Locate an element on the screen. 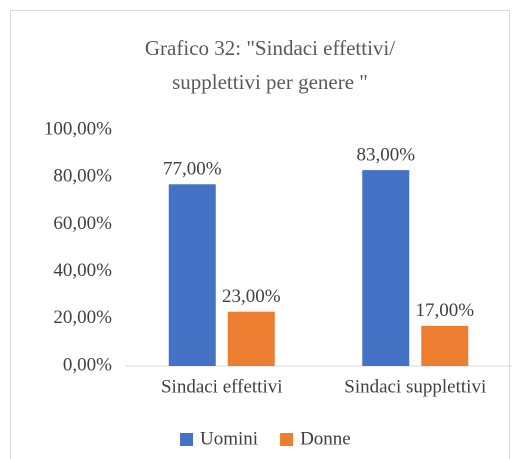 This screenshot has height=459, width=521. legend-label: Uomini is located at coordinates (229, 438).